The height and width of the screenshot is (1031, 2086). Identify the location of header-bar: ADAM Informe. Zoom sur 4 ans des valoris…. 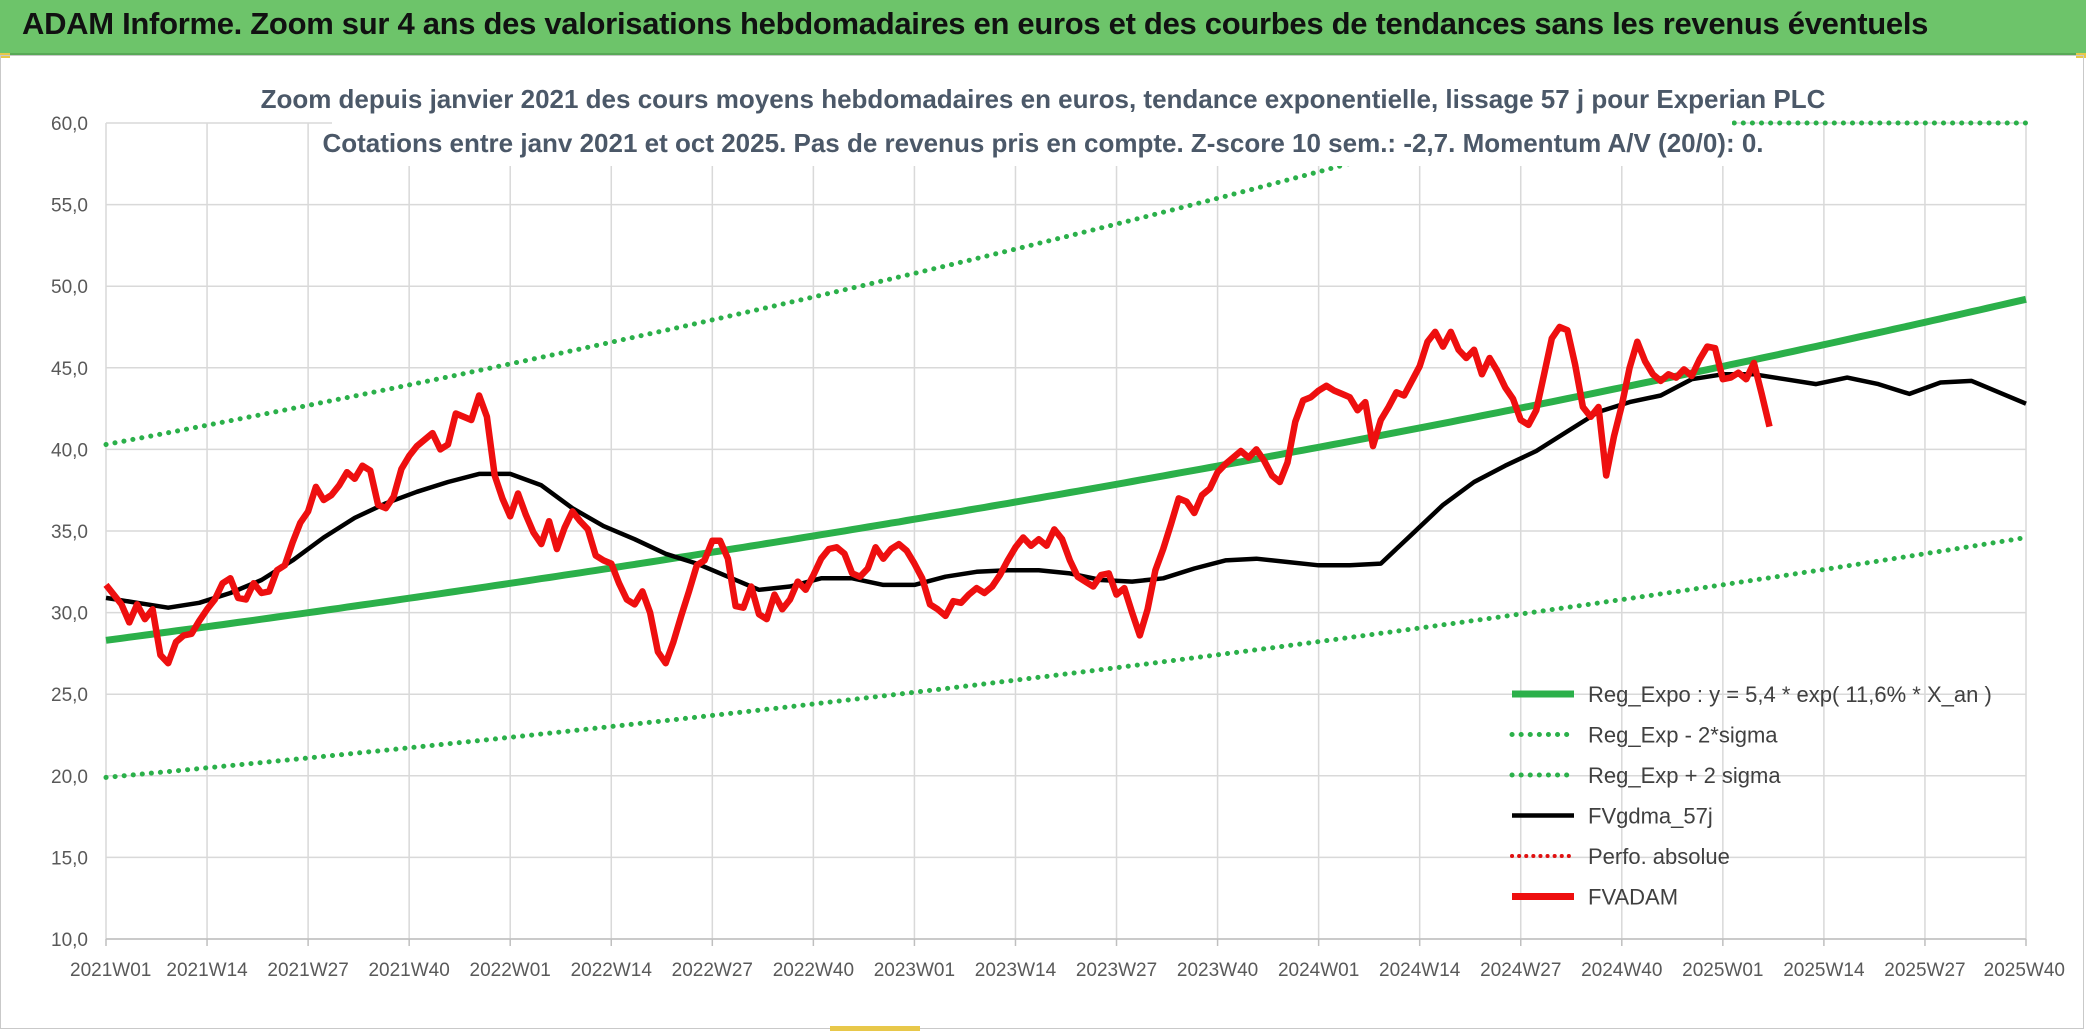
(1043, 27).